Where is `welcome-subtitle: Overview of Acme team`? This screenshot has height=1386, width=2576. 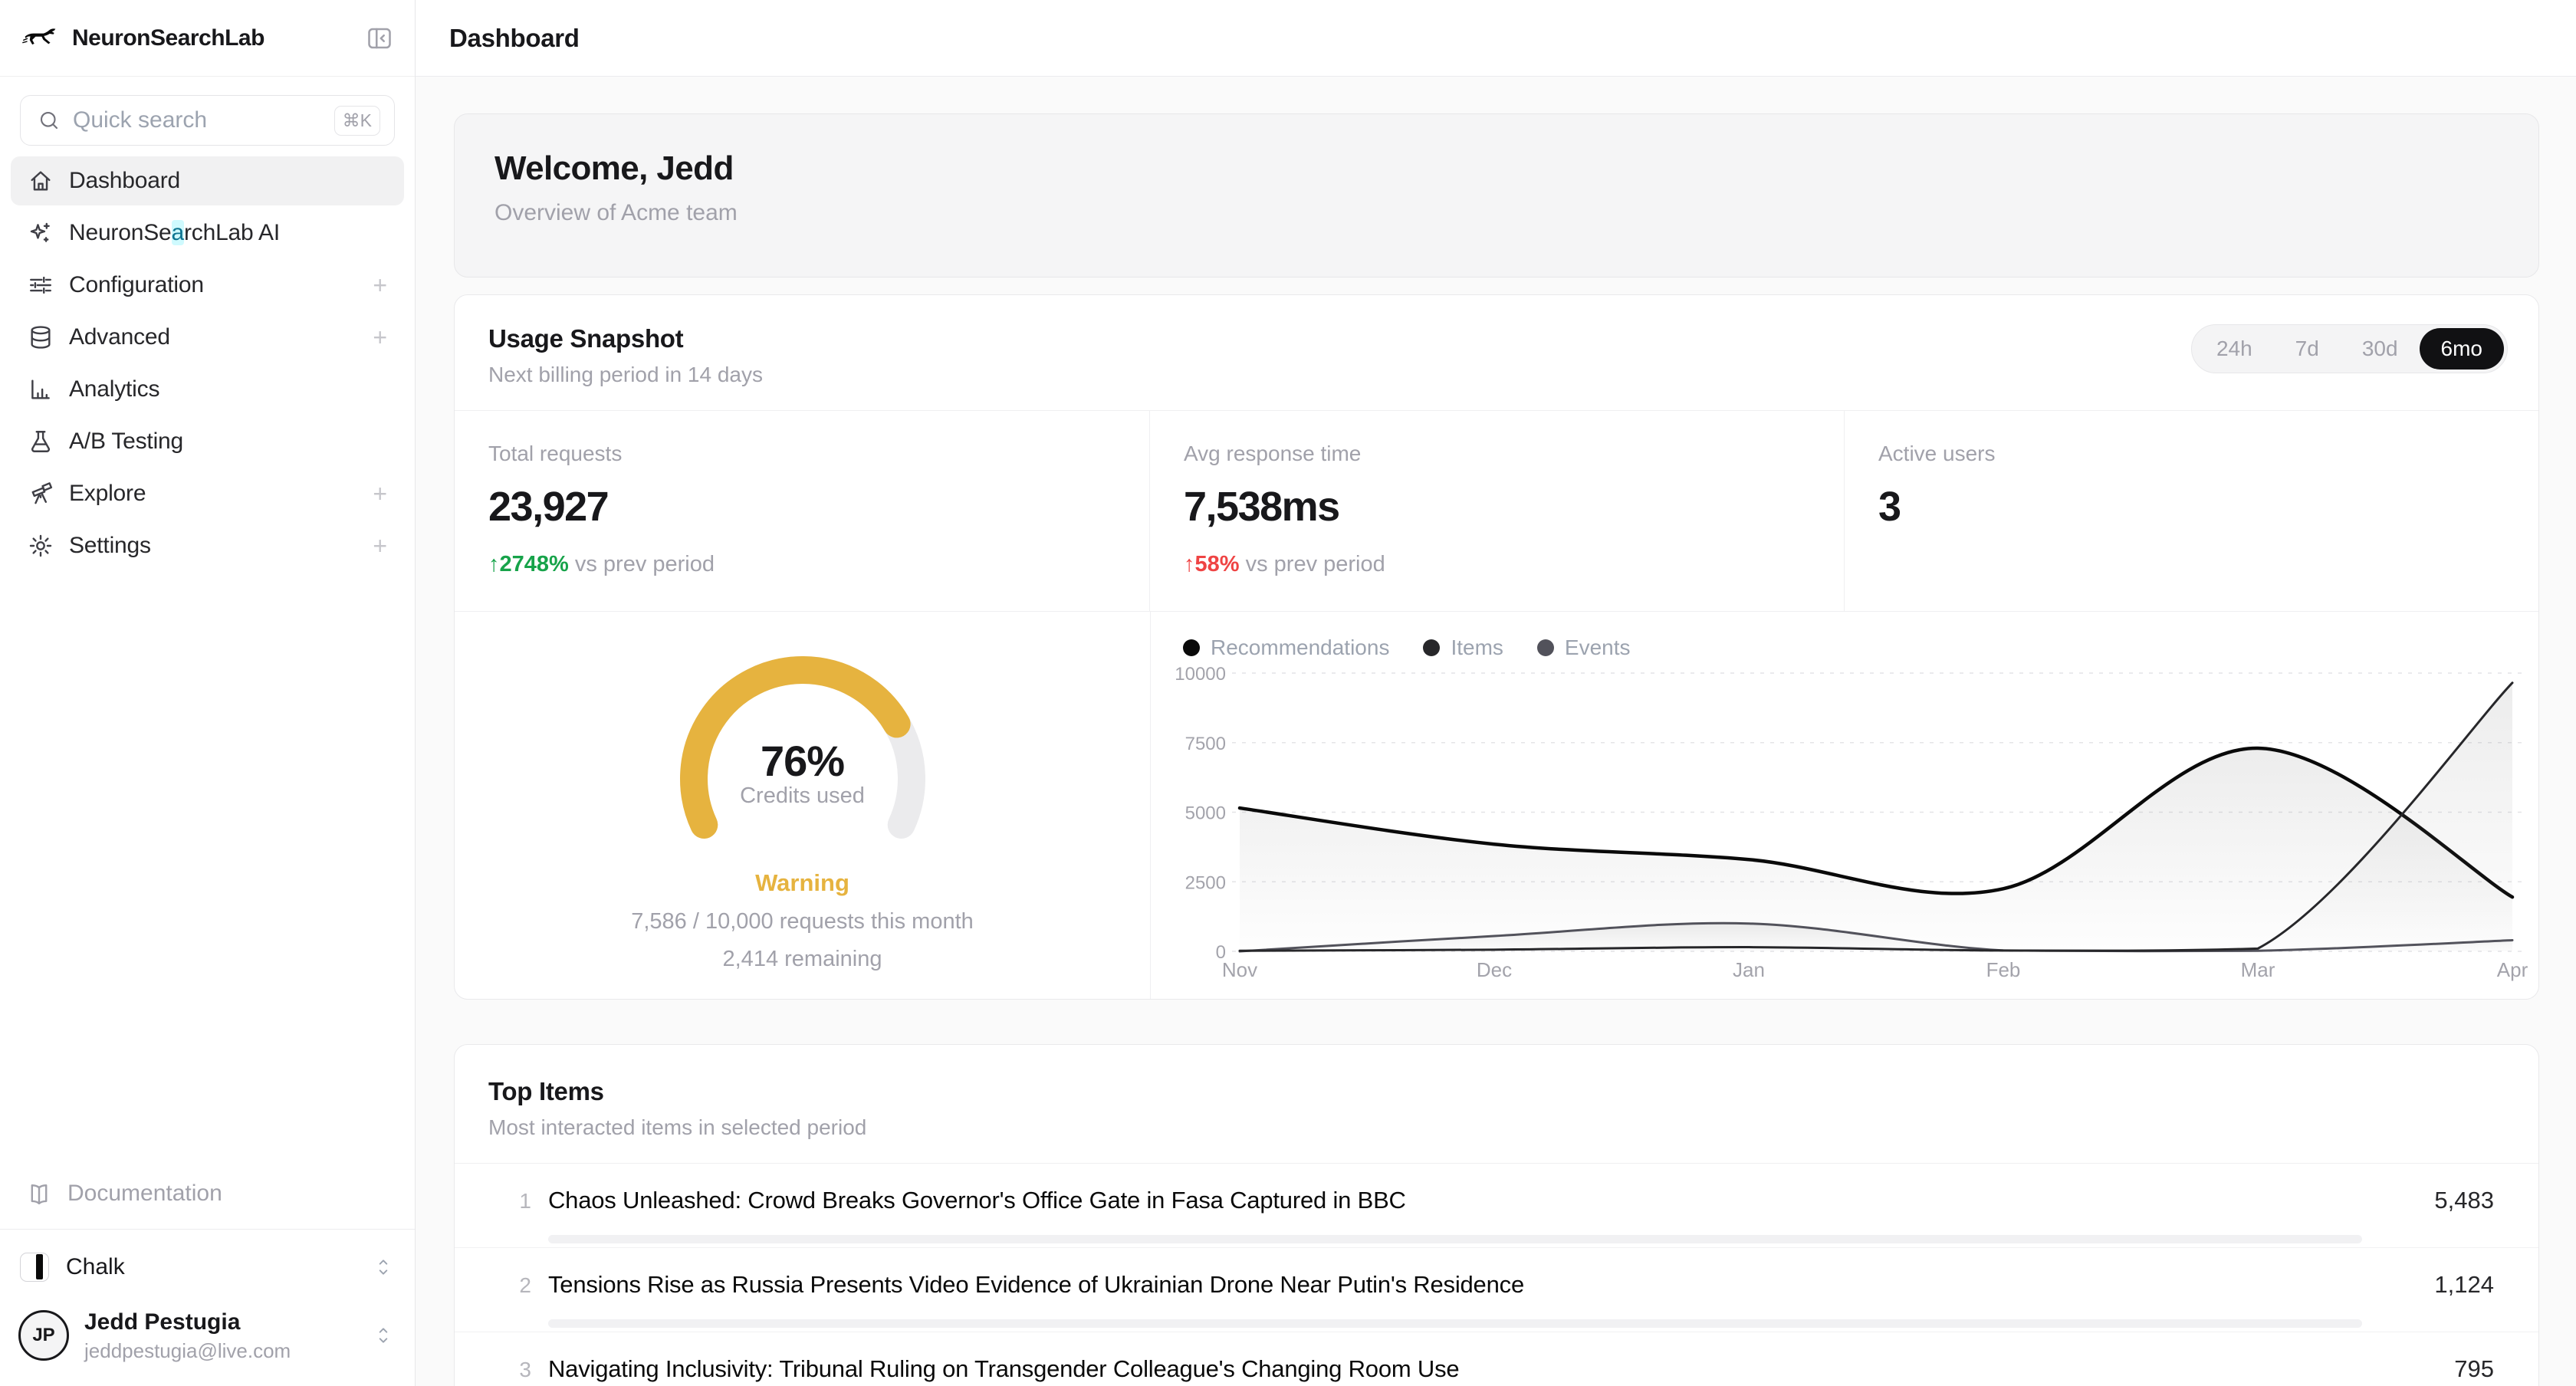 welcome-subtitle: Overview of Acme team is located at coordinates (617, 213).